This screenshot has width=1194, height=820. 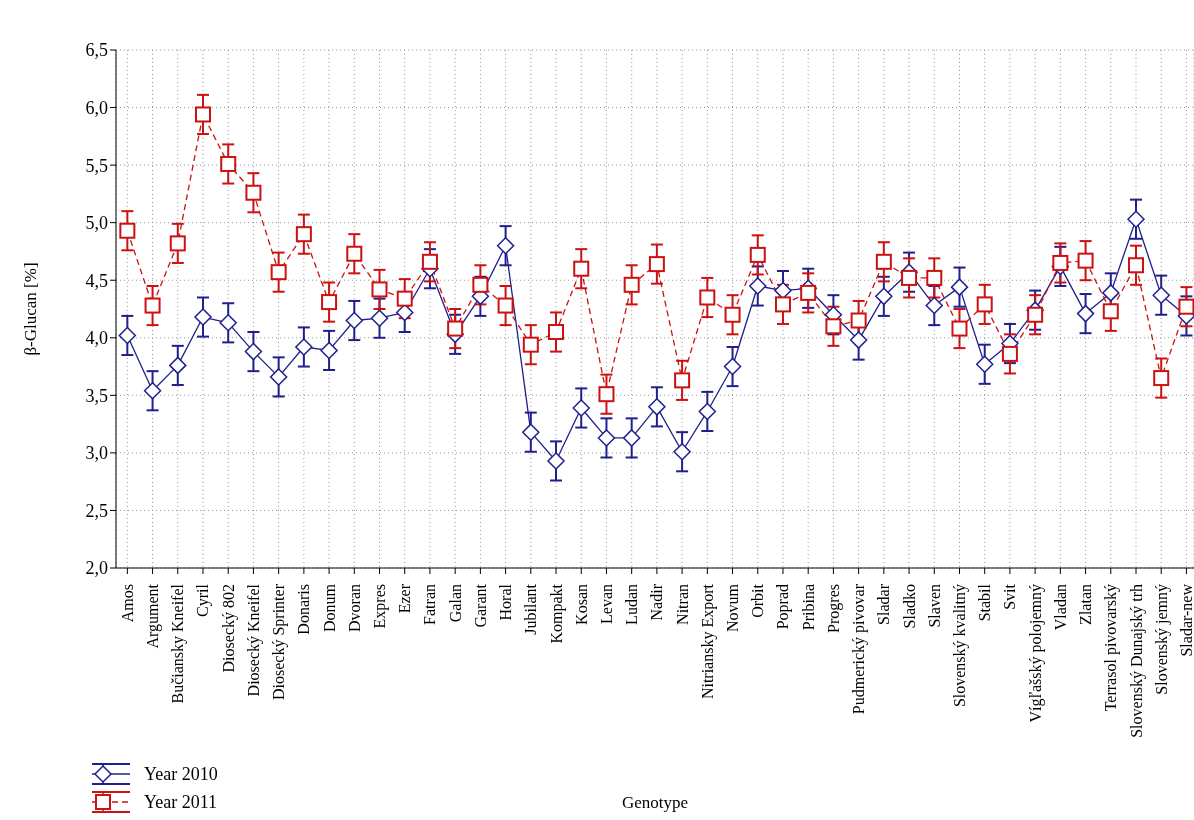 What do you see at coordinates (959, 646) in the screenshot?
I see `x-tick-label: Slovenský kvalitný` at bounding box center [959, 646].